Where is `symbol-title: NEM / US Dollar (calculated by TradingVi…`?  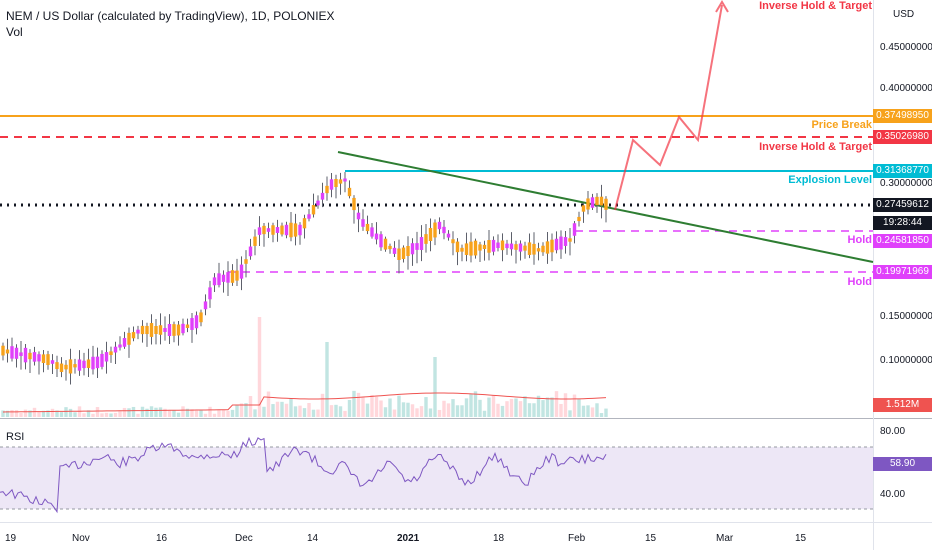
symbol-title: NEM / US Dollar (calculated by TradingVi… is located at coordinates (170, 16).